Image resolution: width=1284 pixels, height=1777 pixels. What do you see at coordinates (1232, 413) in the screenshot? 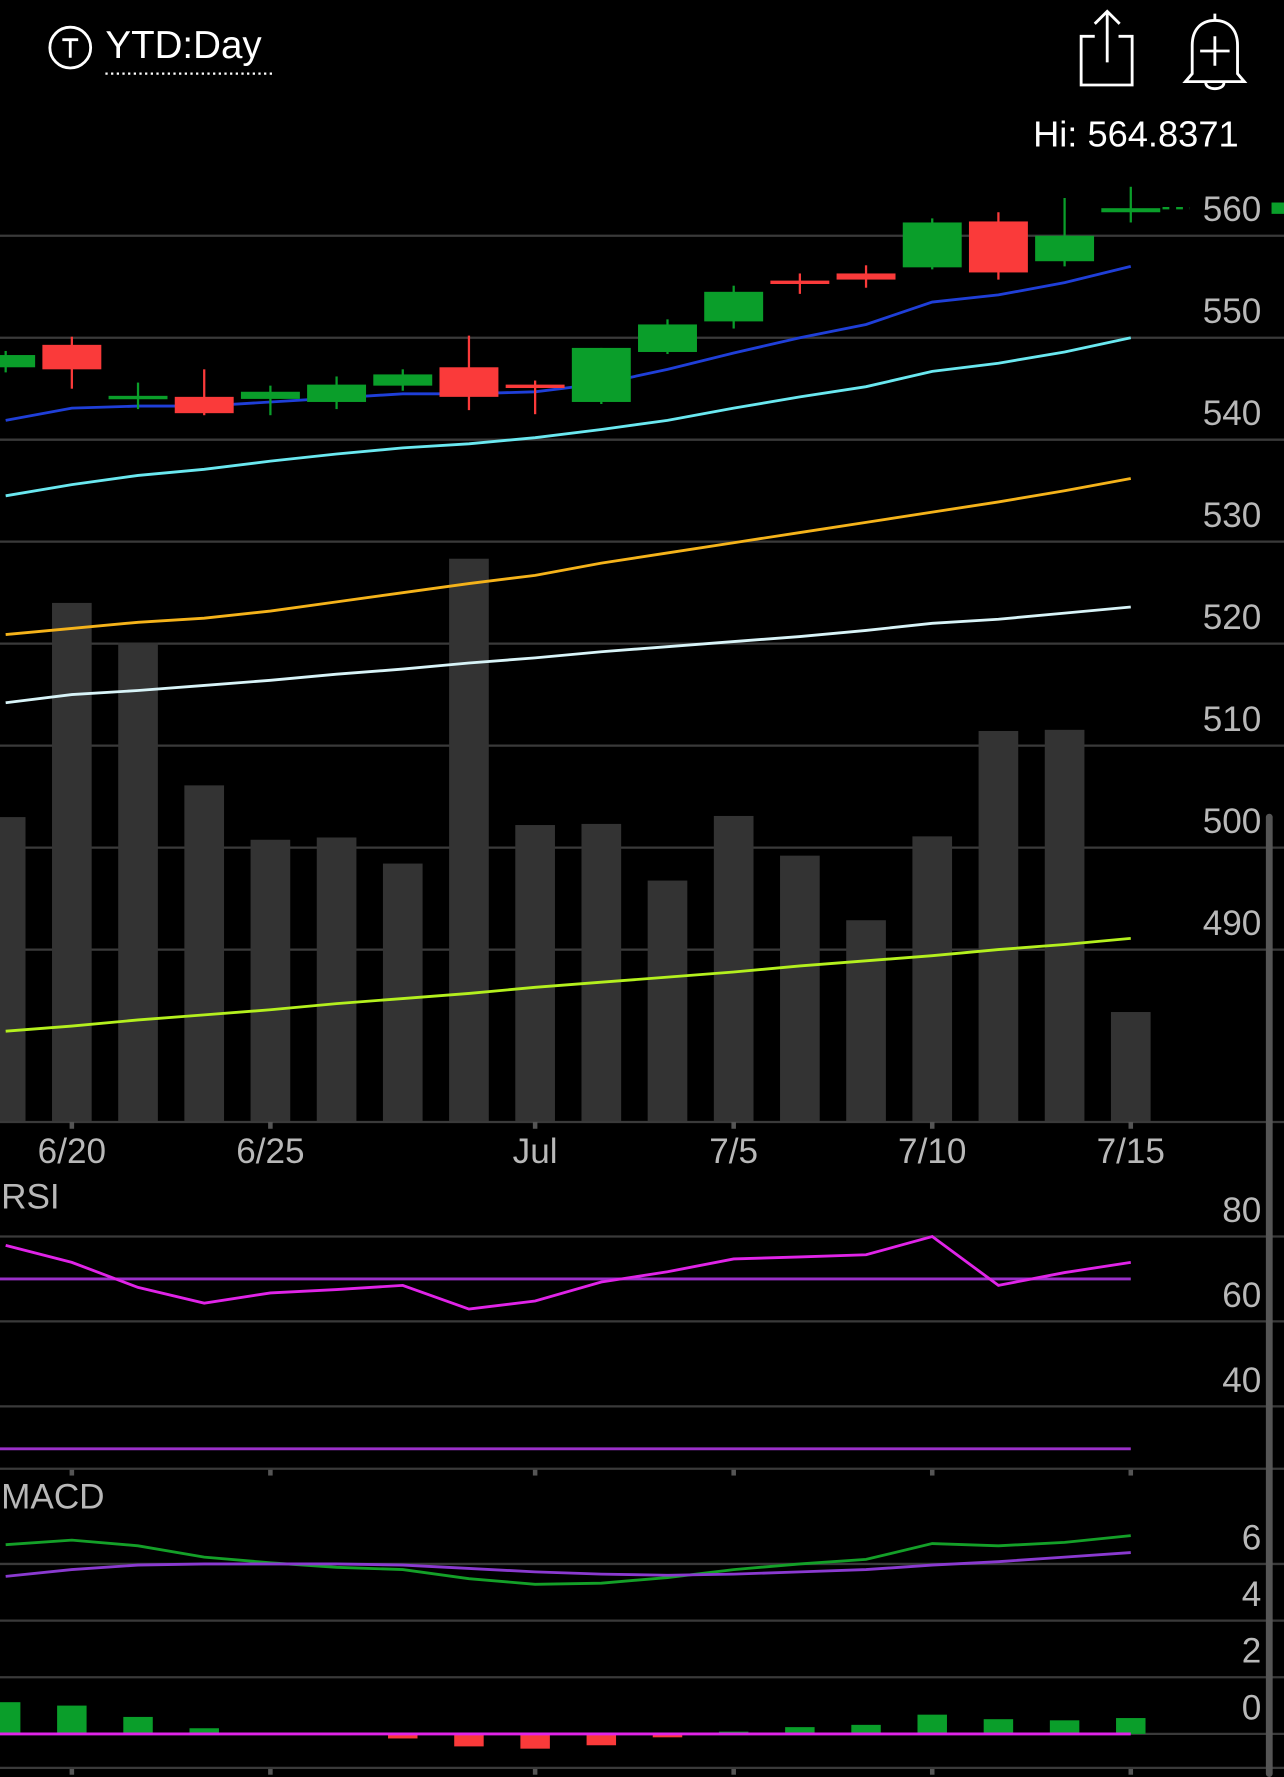
I see `y-tick-label: 540` at bounding box center [1232, 413].